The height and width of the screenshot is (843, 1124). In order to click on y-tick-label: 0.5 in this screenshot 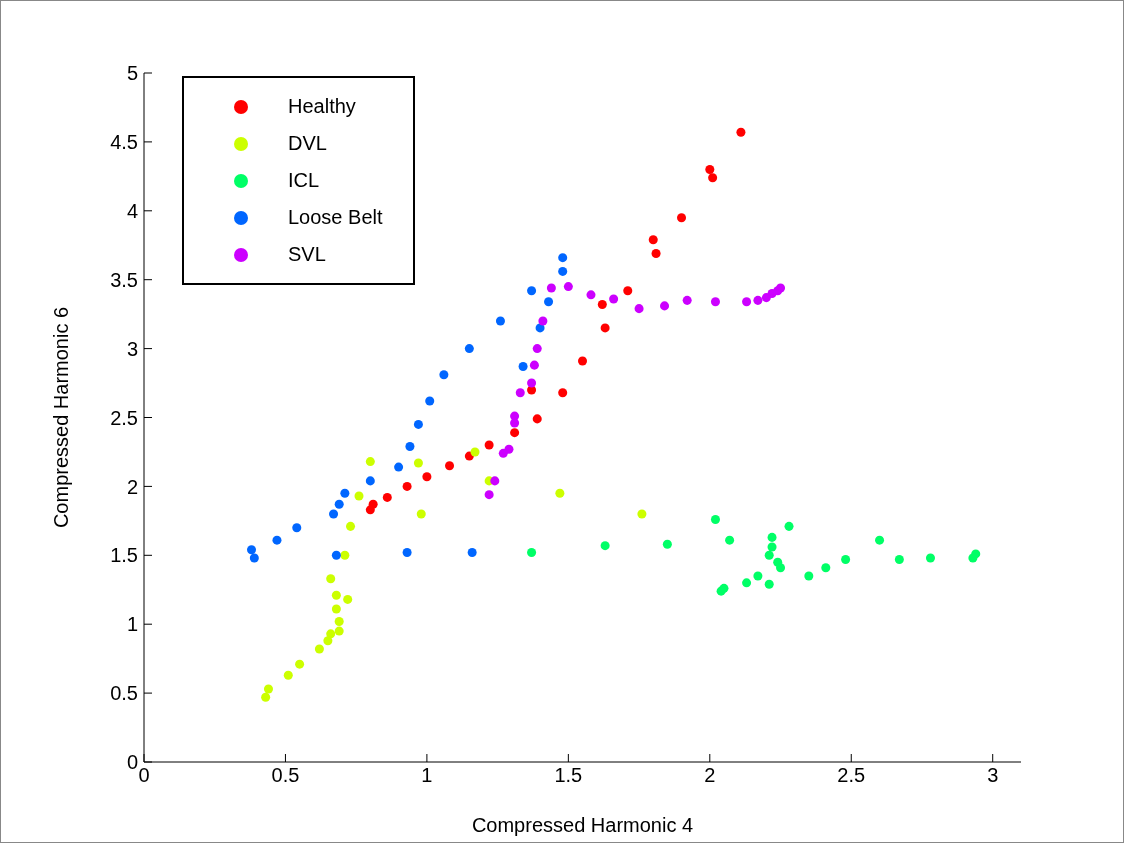, I will do `click(124, 693)`.